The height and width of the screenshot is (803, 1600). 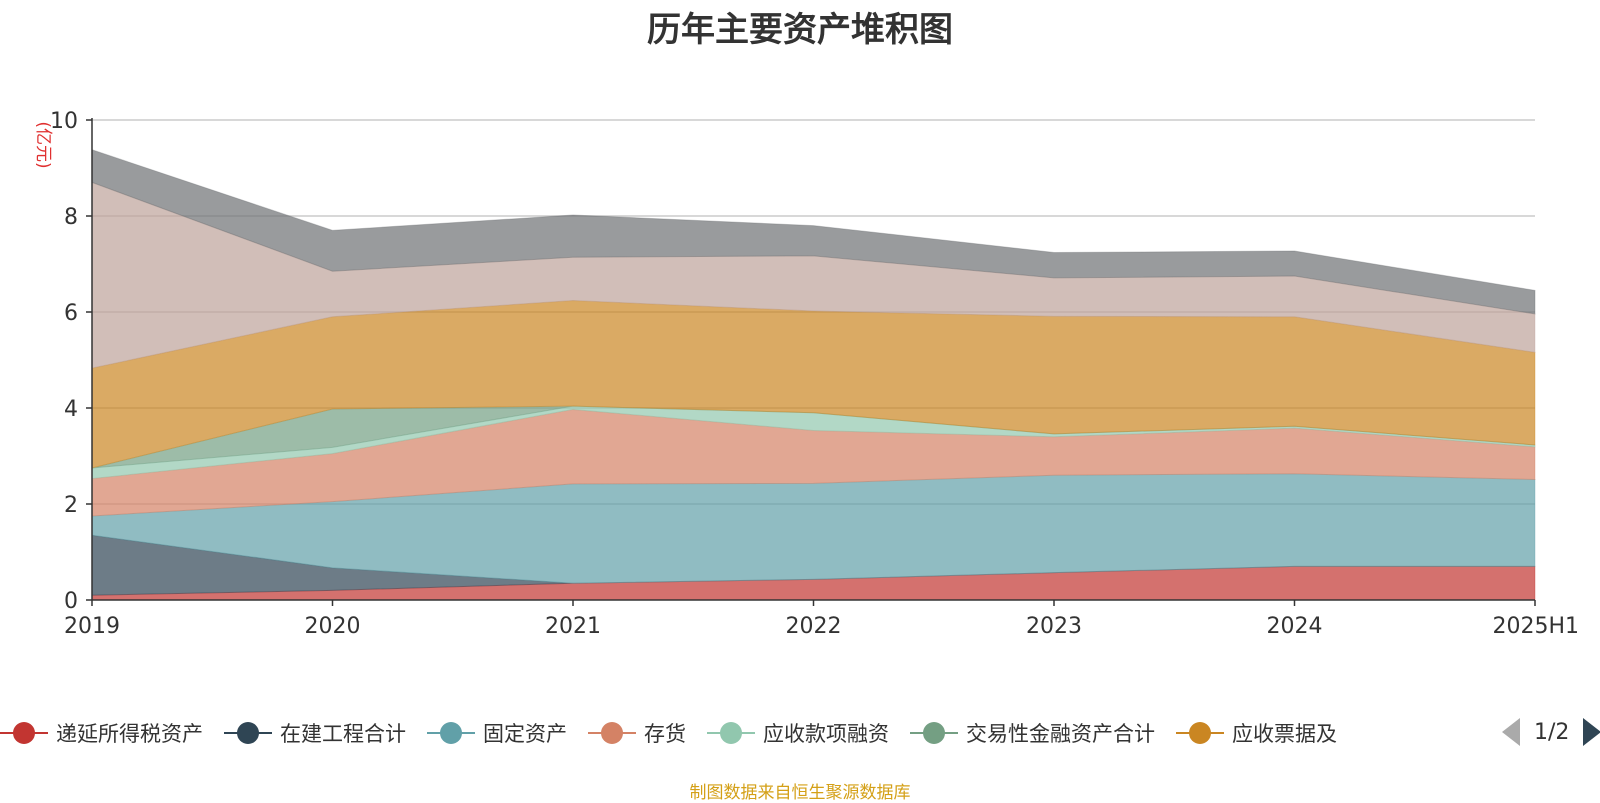 What do you see at coordinates (71, 601) in the screenshot?
I see `y-tick-label: 0` at bounding box center [71, 601].